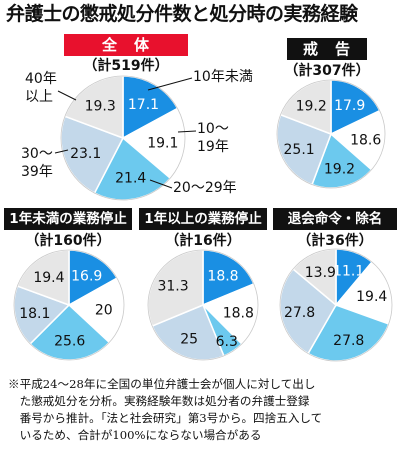  I want to click on footnote-line: た懲戒処分を分析。実務経験年数は処分者の弁護士登録, so click(159, 401).